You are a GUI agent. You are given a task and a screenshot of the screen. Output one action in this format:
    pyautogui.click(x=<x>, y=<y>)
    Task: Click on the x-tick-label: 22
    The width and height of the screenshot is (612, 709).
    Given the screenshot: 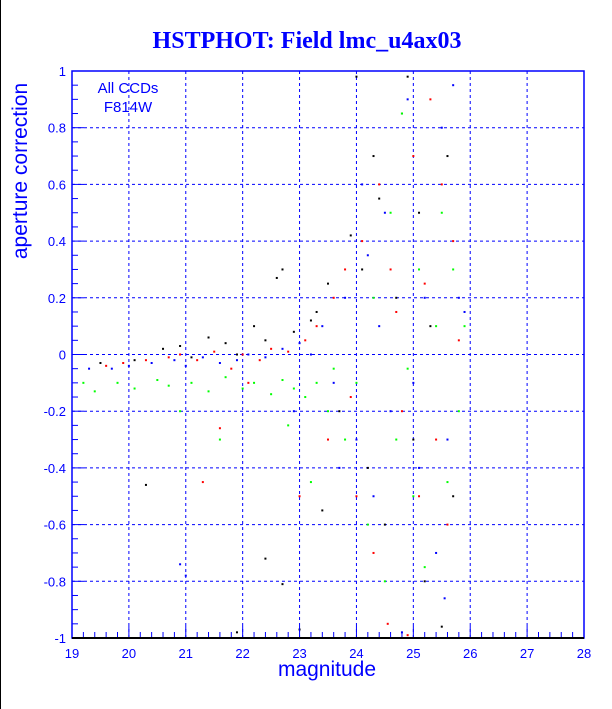 What is the action you would take?
    pyautogui.click(x=242, y=653)
    